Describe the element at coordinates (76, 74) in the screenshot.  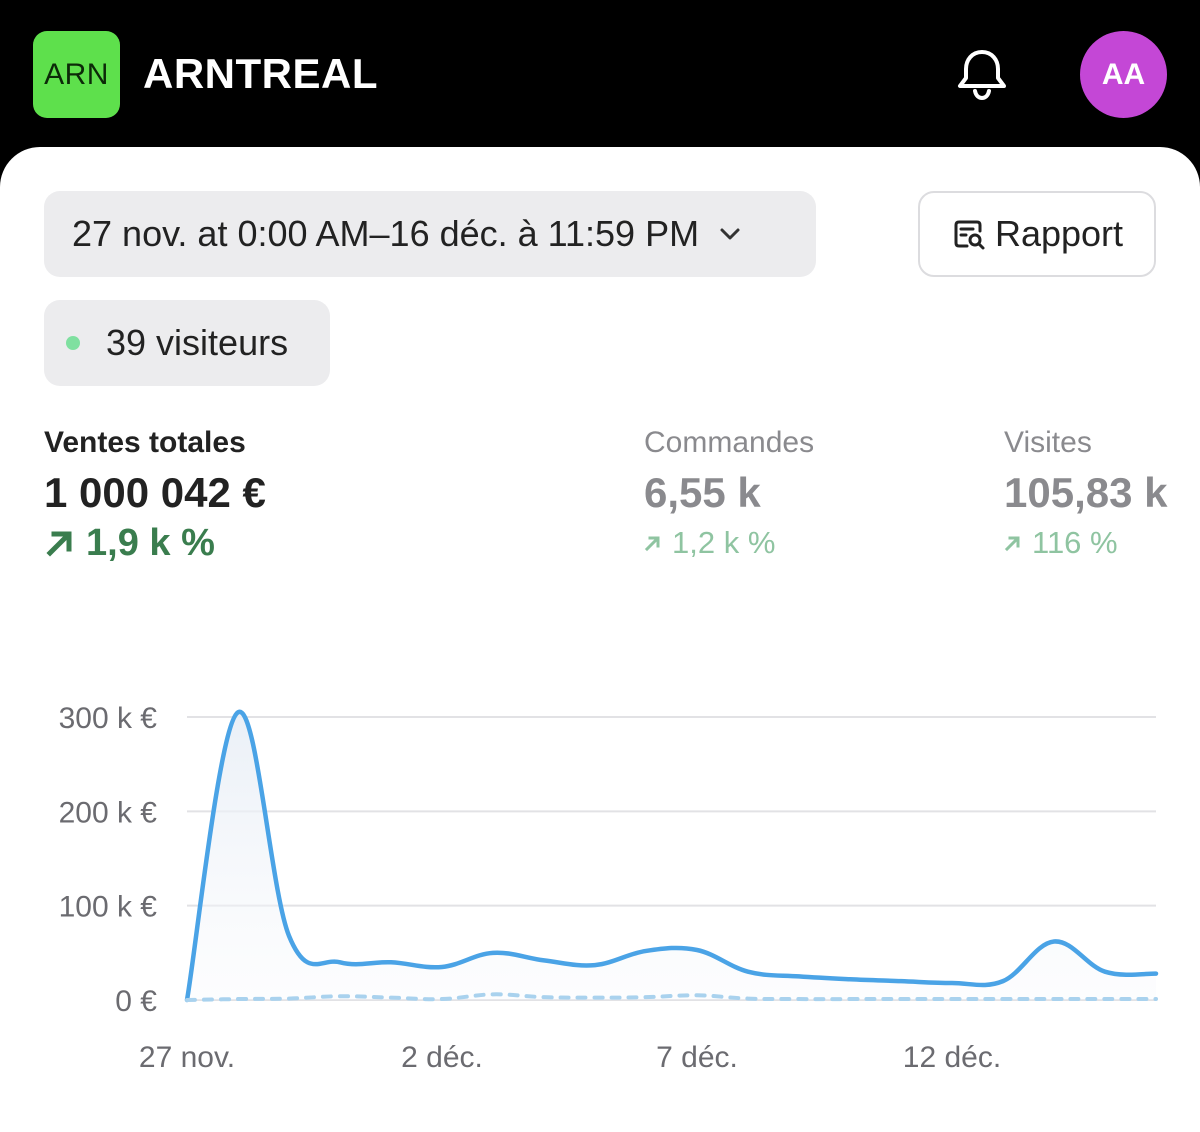
I see `store-logo: ARN` at that location.